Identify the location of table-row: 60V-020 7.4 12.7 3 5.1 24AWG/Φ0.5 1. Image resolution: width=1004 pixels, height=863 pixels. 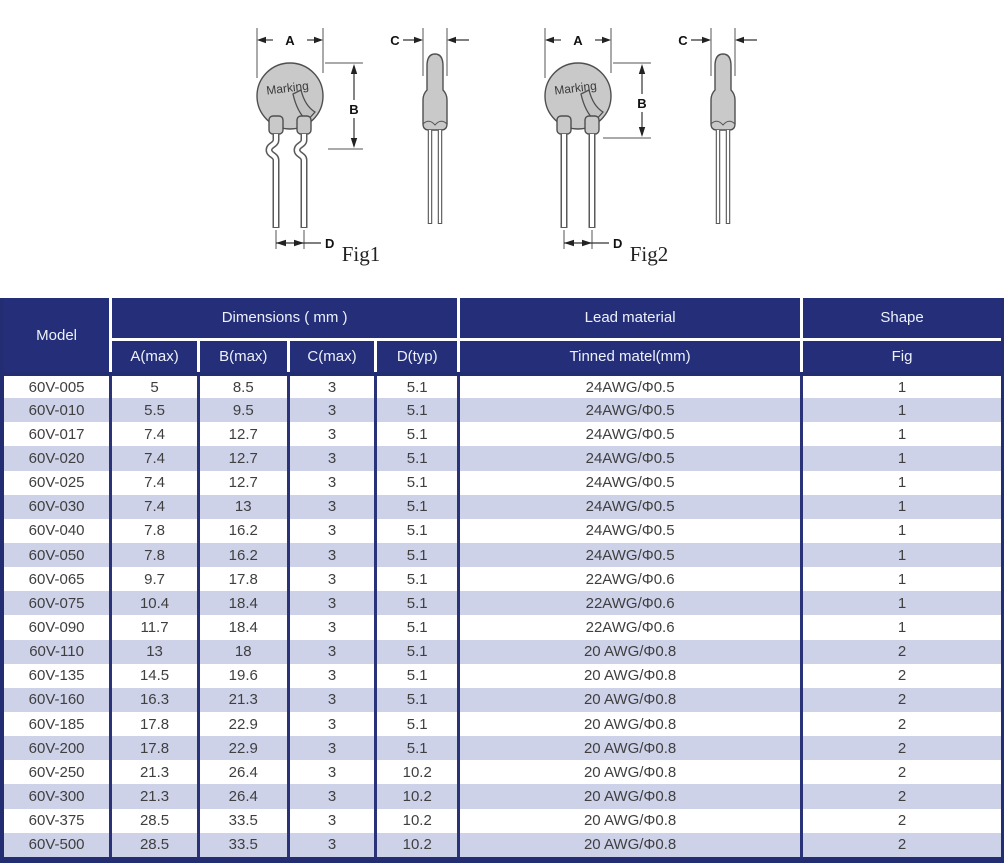
(502, 458).